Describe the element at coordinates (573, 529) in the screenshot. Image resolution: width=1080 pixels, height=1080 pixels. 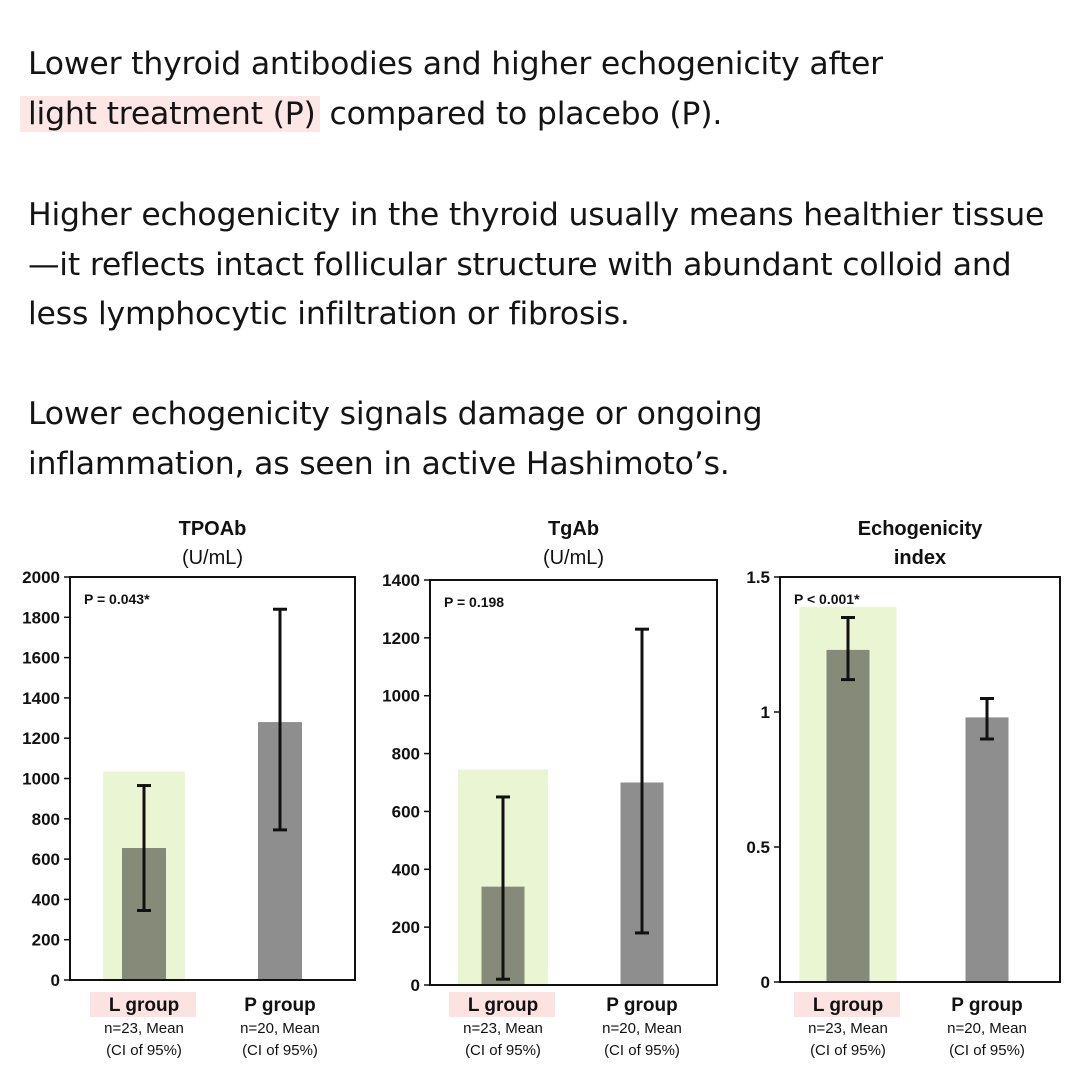
I see `chart-title: TgAb` at that location.